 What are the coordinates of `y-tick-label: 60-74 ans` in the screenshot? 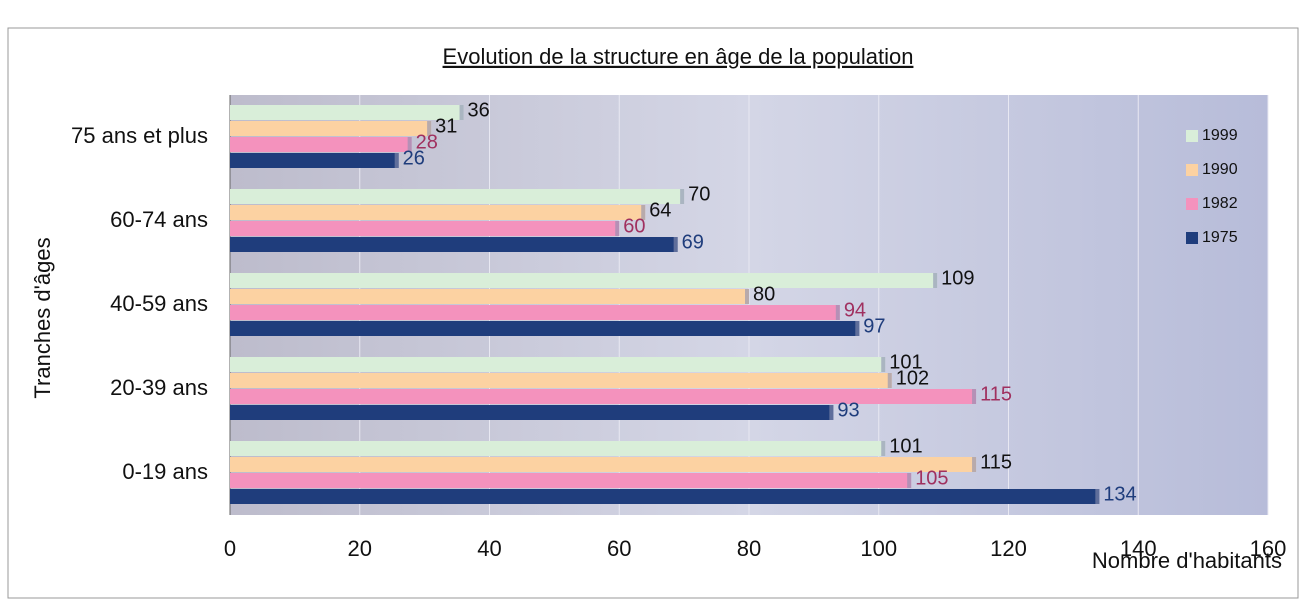 It's located at (159, 219).